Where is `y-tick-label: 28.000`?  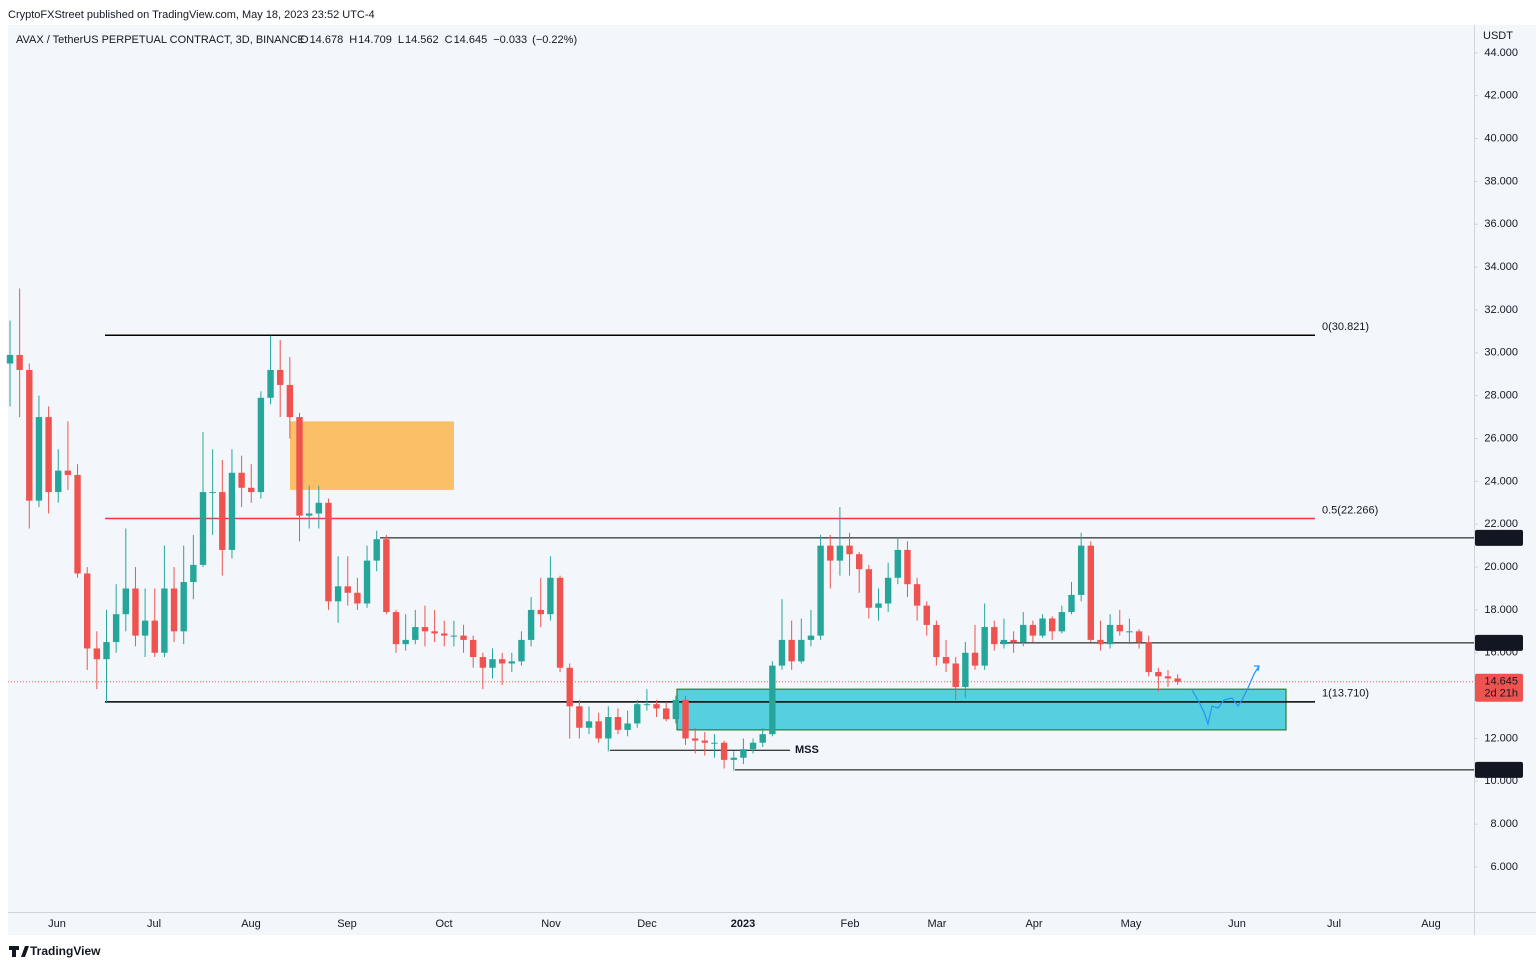
y-tick-label: 28.000 is located at coordinates (1501, 396).